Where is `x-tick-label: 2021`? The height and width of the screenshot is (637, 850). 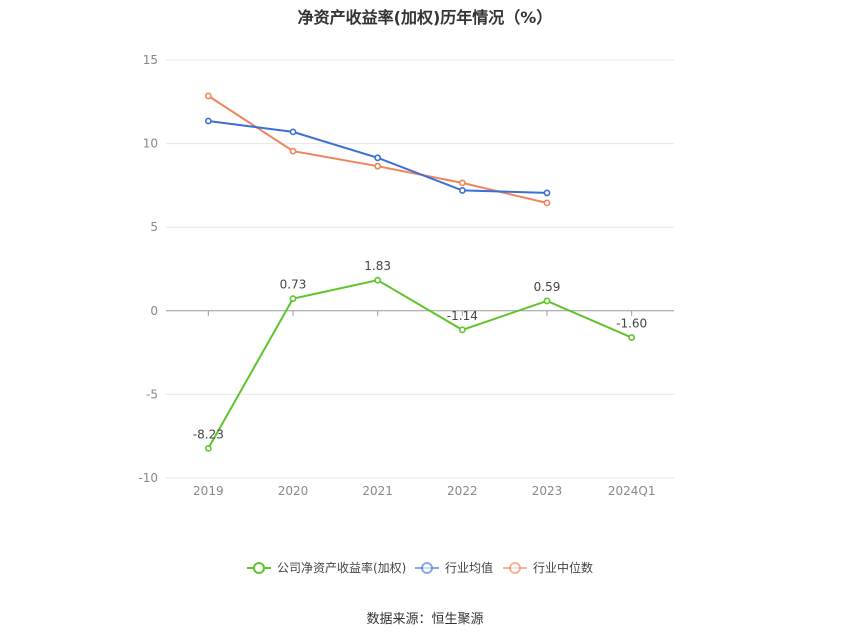 x-tick-label: 2021 is located at coordinates (377, 491).